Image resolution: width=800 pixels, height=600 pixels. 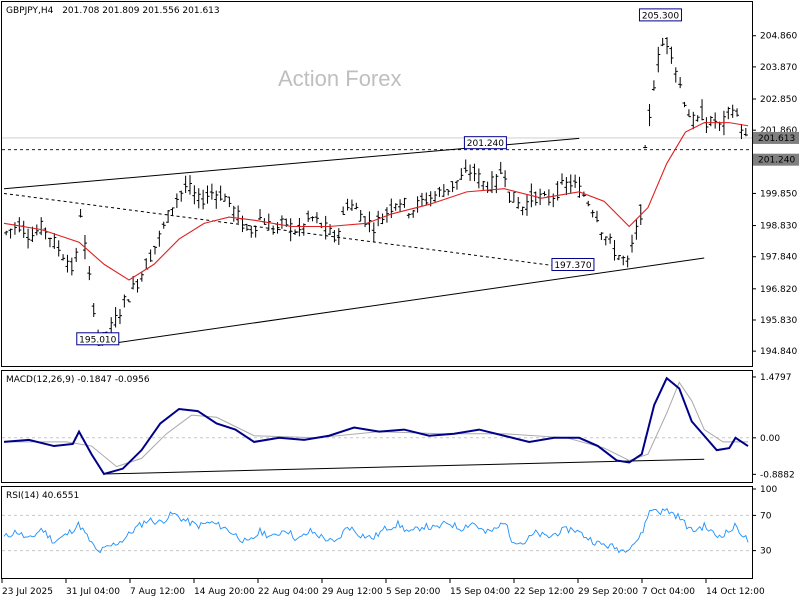 I want to click on price-tick-label: 194.840, so click(x=778, y=352).